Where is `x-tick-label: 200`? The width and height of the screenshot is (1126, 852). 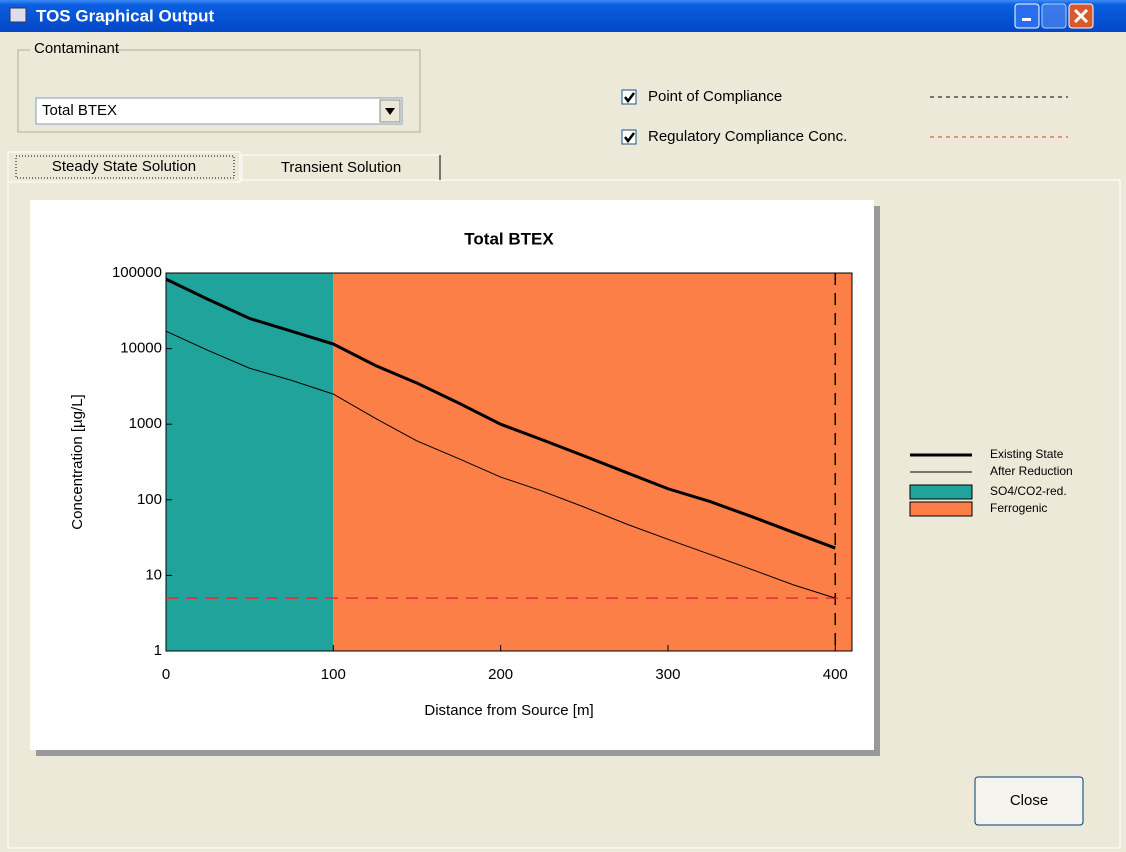 x-tick-label: 200 is located at coordinates (500, 674).